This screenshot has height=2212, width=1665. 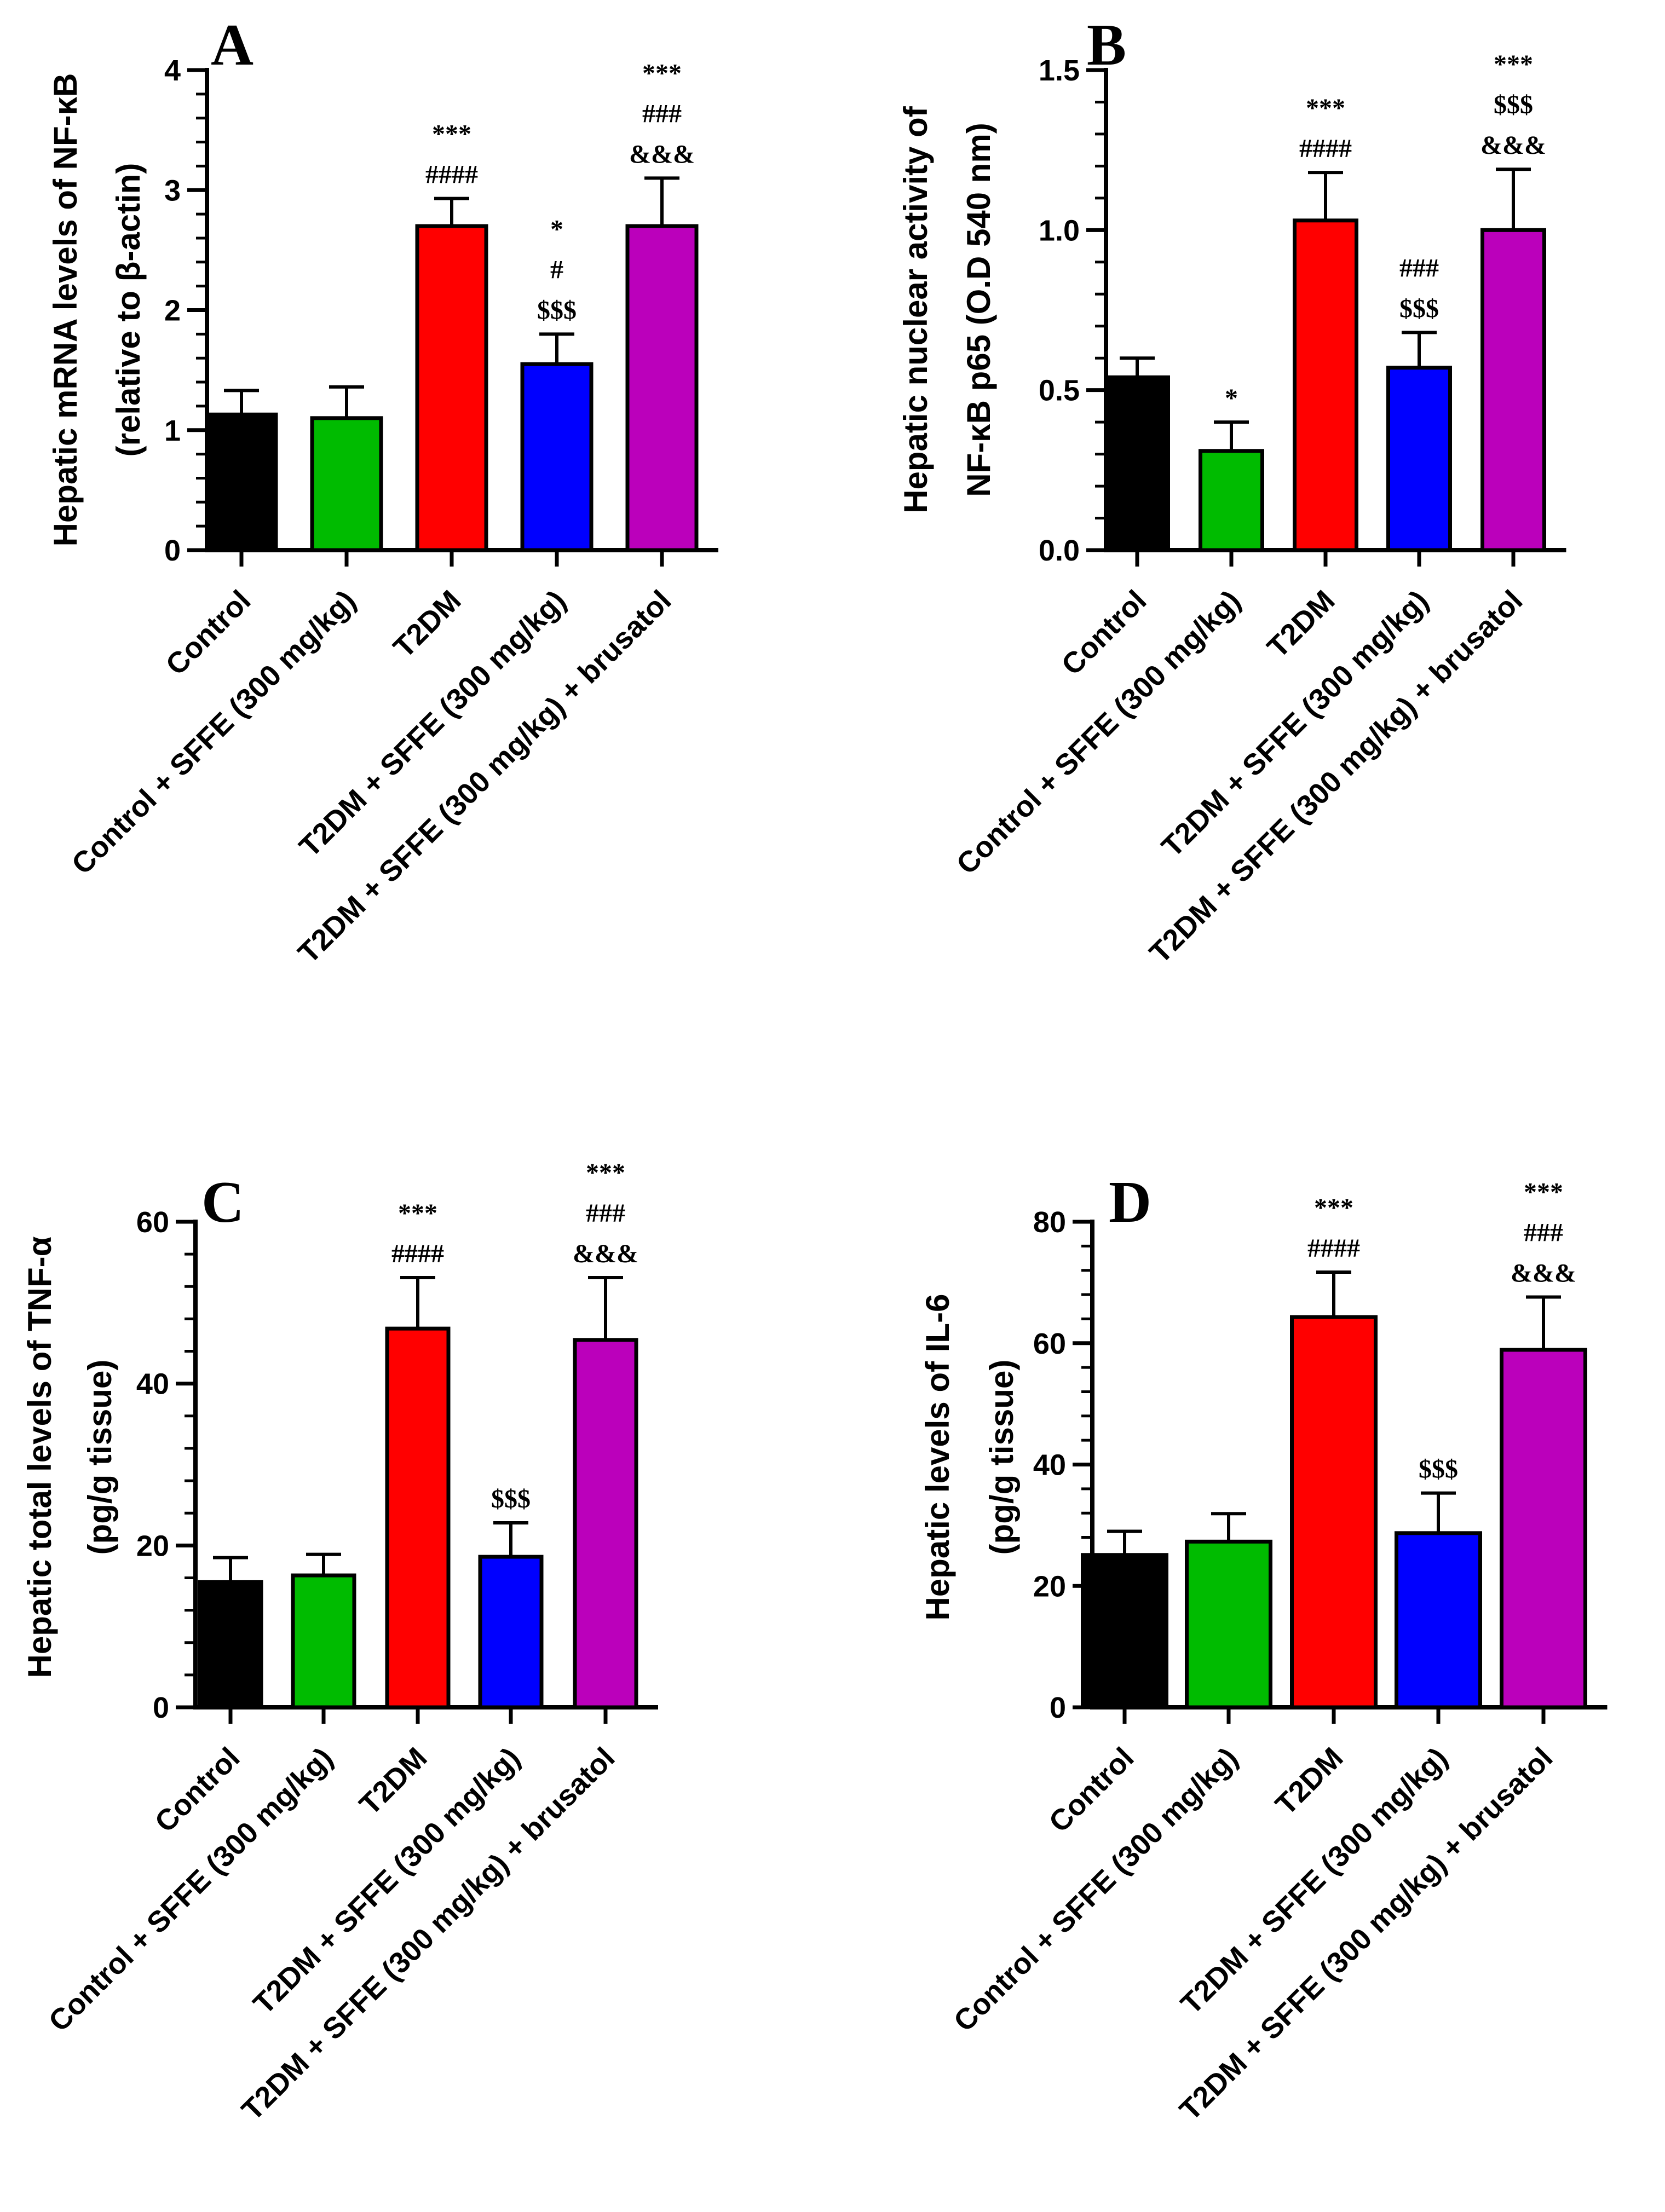 What do you see at coordinates (172, 310) in the screenshot?
I see `y-tick-label: 2` at bounding box center [172, 310].